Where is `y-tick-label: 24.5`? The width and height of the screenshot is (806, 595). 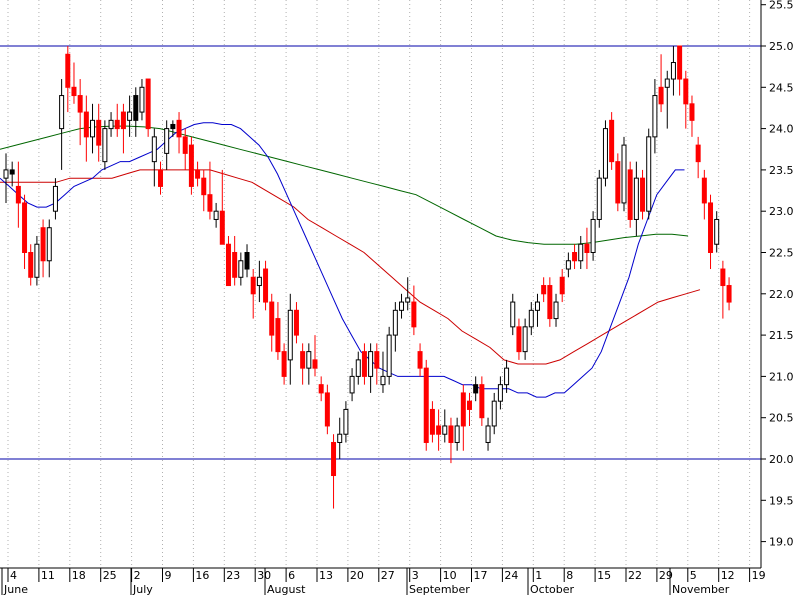
y-tick-label: 24.5 is located at coordinates (781, 87).